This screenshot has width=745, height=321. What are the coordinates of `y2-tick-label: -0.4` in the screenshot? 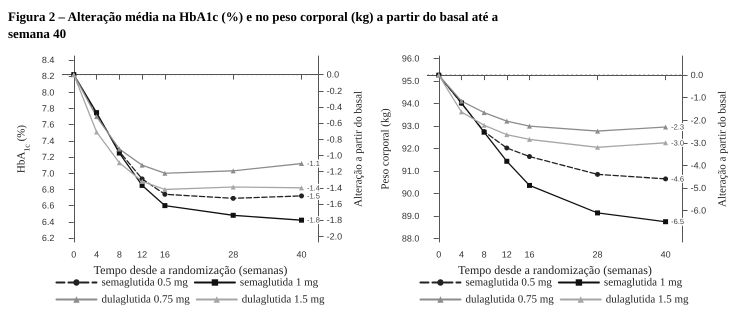 It's located at (334, 107).